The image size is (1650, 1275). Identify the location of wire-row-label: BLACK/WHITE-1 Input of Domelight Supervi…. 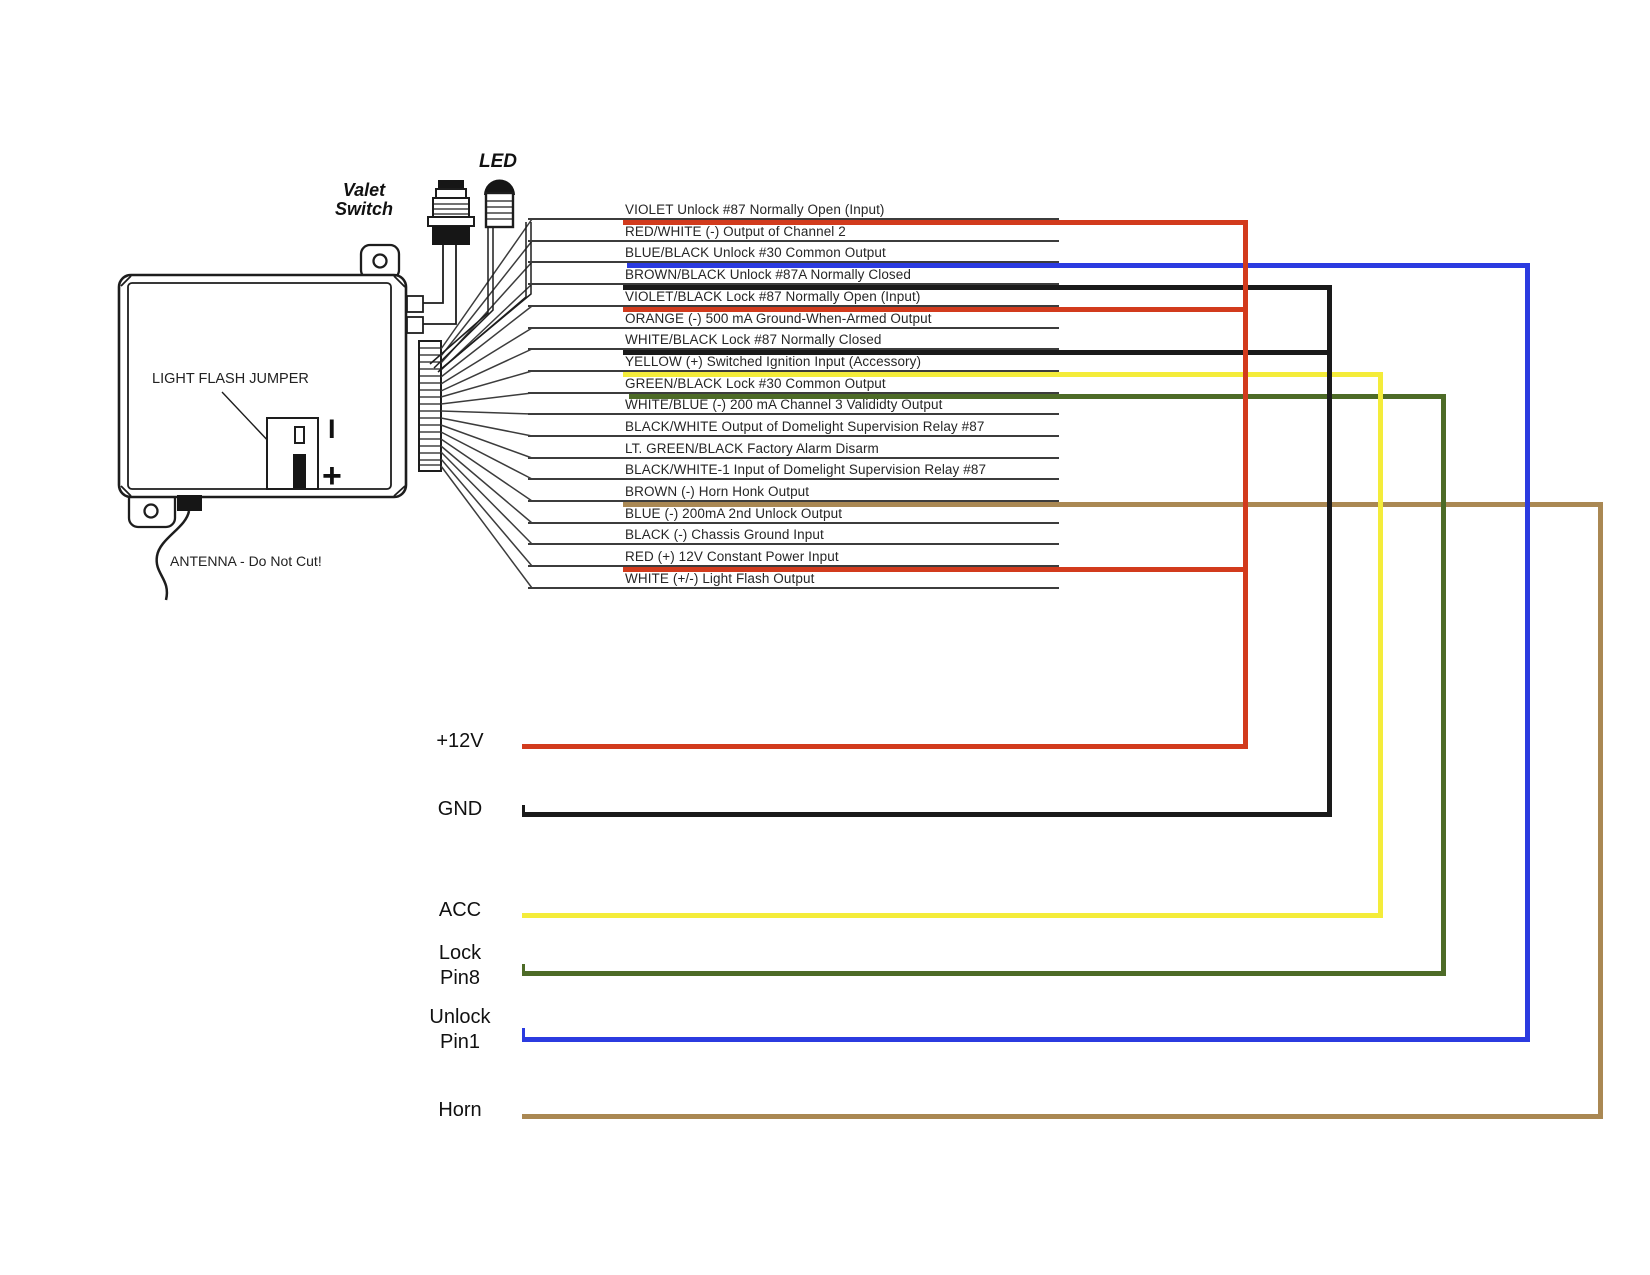
(806, 469).